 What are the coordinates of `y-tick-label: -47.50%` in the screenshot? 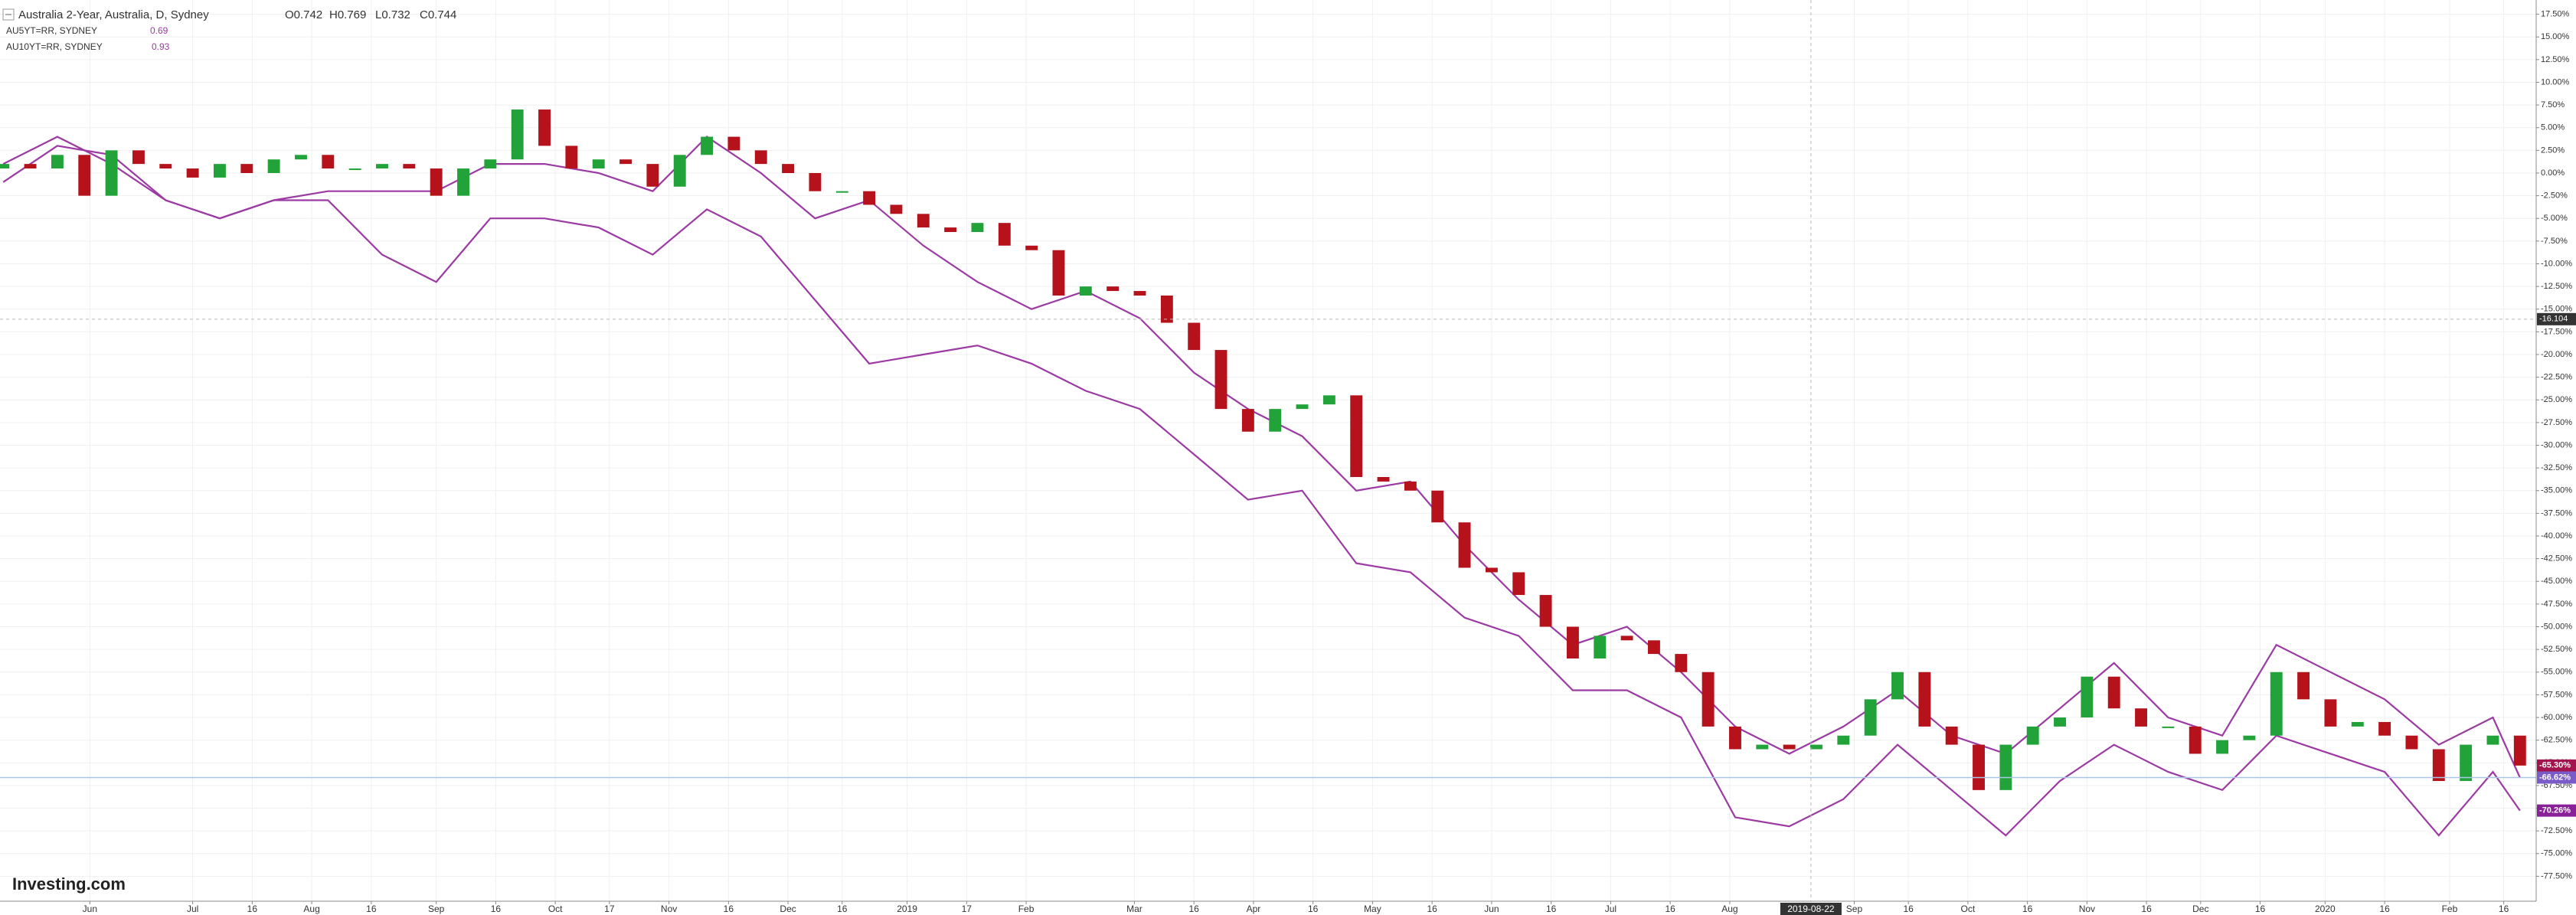 It's located at (2556, 604).